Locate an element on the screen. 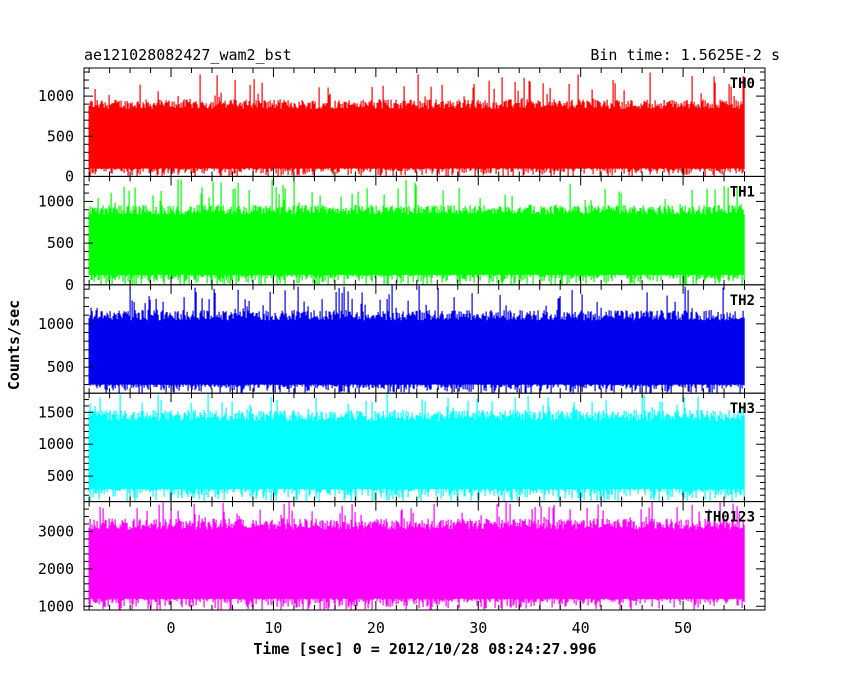  legend-th0123: TH0123 is located at coordinates (729, 518).